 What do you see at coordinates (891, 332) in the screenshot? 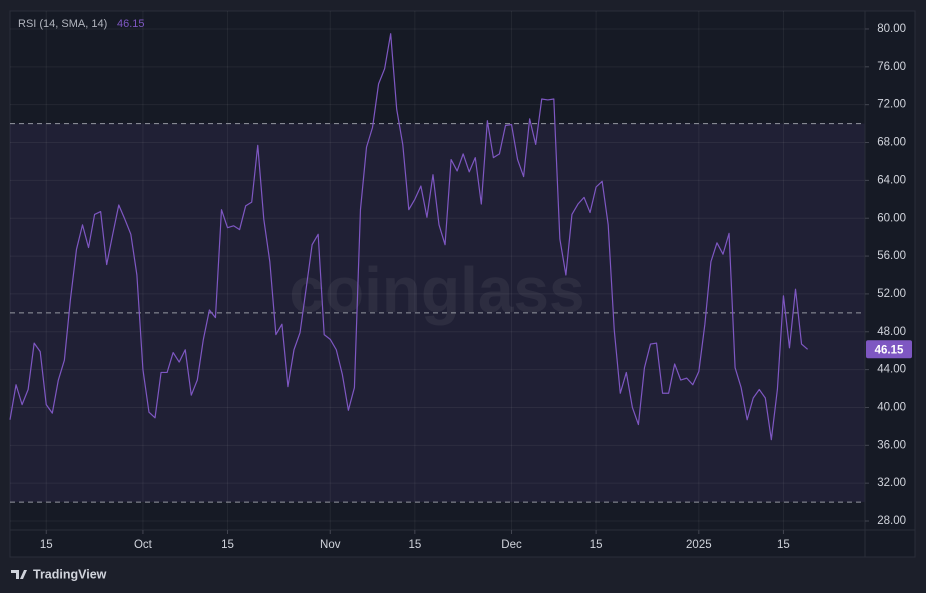
I see `y-tick-label: 48.00` at bounding box center [891, 332].